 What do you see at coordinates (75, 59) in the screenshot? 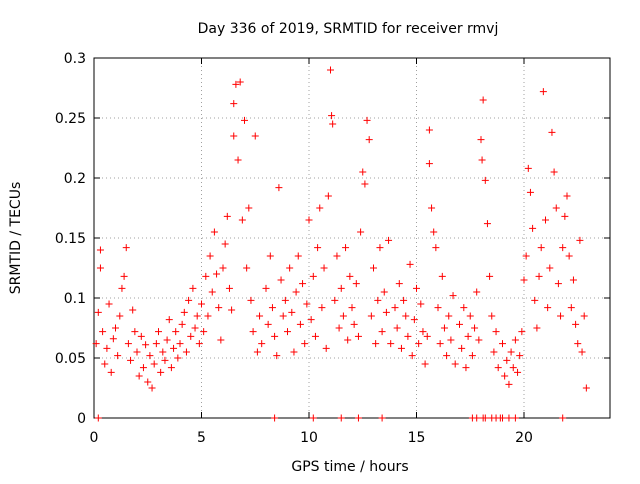
I see `y-tick-label: 0.3` at bounding box center [75, 59].